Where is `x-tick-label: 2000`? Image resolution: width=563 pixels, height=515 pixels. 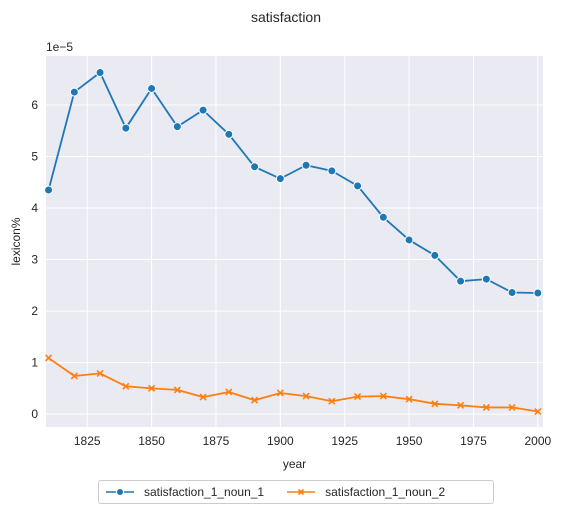
x-tick-label: 2000 is located at coordinates (537, 441).